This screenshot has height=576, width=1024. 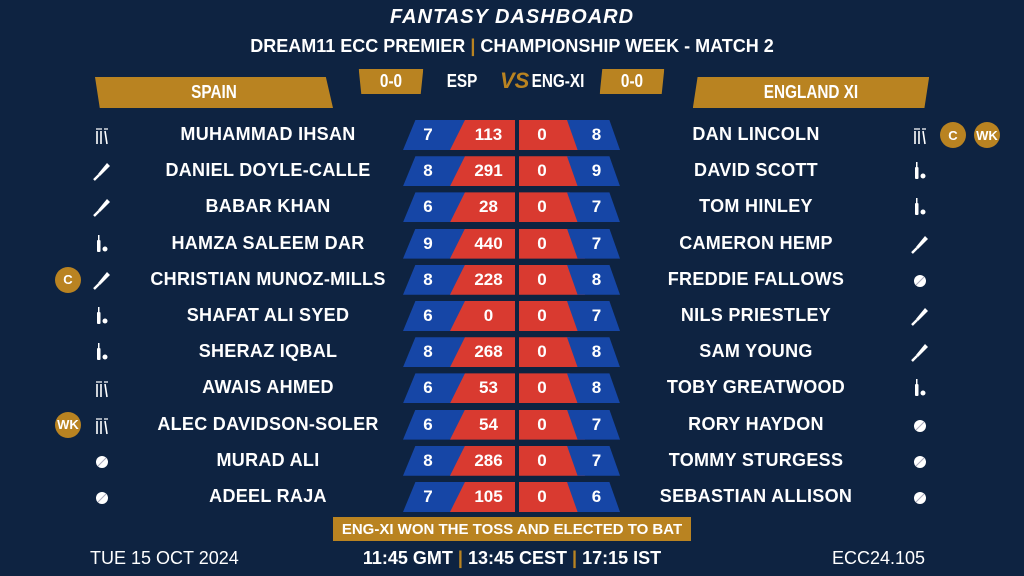 I want to click on left-player-name: CHRISTIAN MUNOZ-MILLS, so click(x=268, y=278).